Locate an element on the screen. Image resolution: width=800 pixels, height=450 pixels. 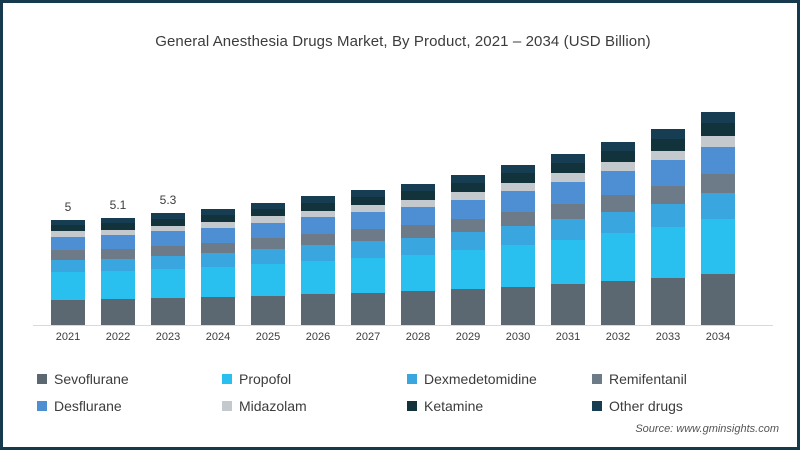
legend-item-sevoflurane: Sevoflurane is located at coordinates (129, 379).